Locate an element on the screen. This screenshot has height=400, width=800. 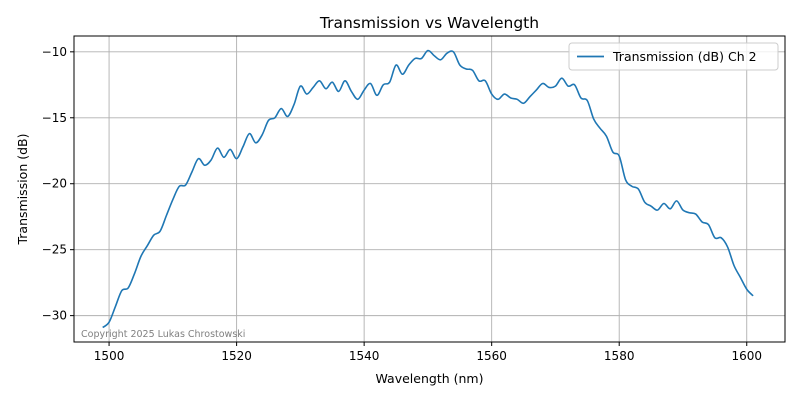
y-tick-label: −15 is located at coordinates (54, 118).